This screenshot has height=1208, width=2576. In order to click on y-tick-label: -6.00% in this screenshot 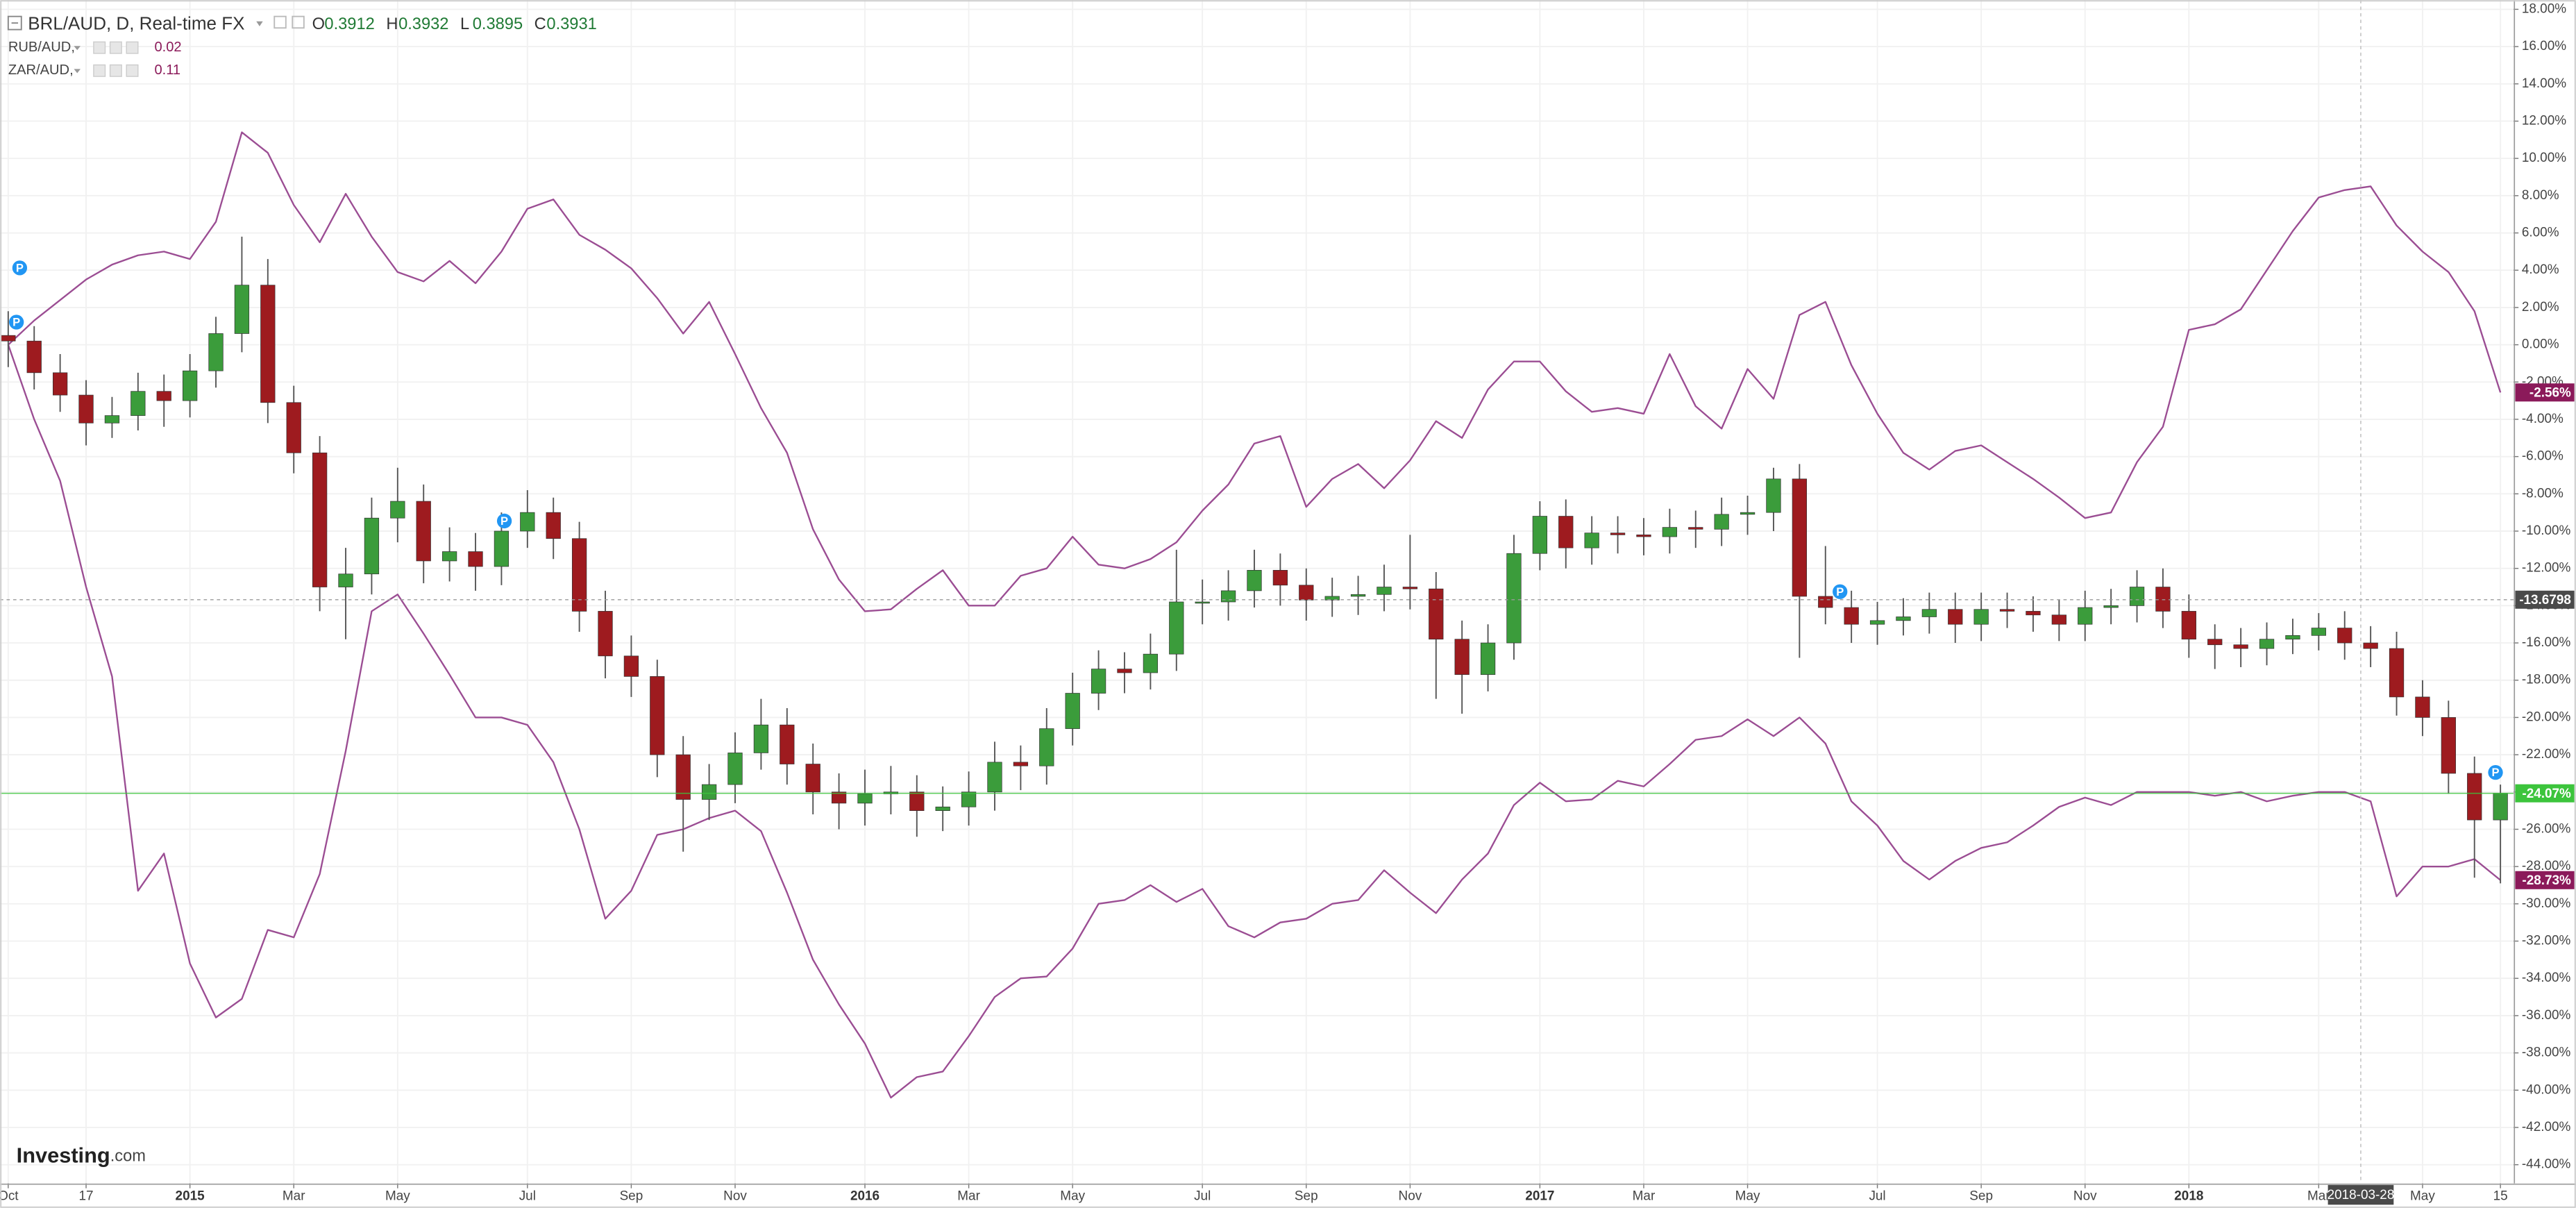, I will do `click(2543, 456)`.